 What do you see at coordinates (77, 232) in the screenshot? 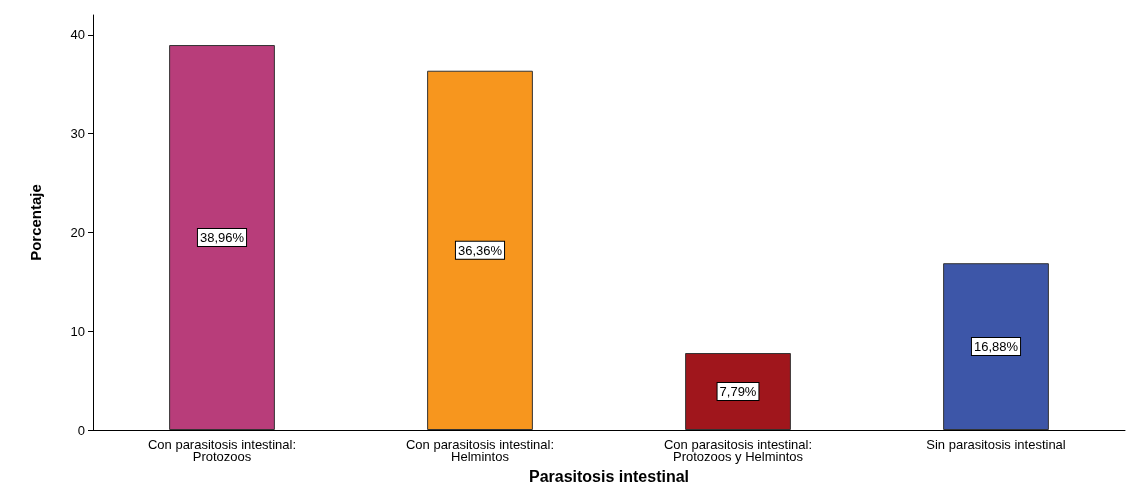
I see `y-tick-label: 20` at bounding box center [77, 232].